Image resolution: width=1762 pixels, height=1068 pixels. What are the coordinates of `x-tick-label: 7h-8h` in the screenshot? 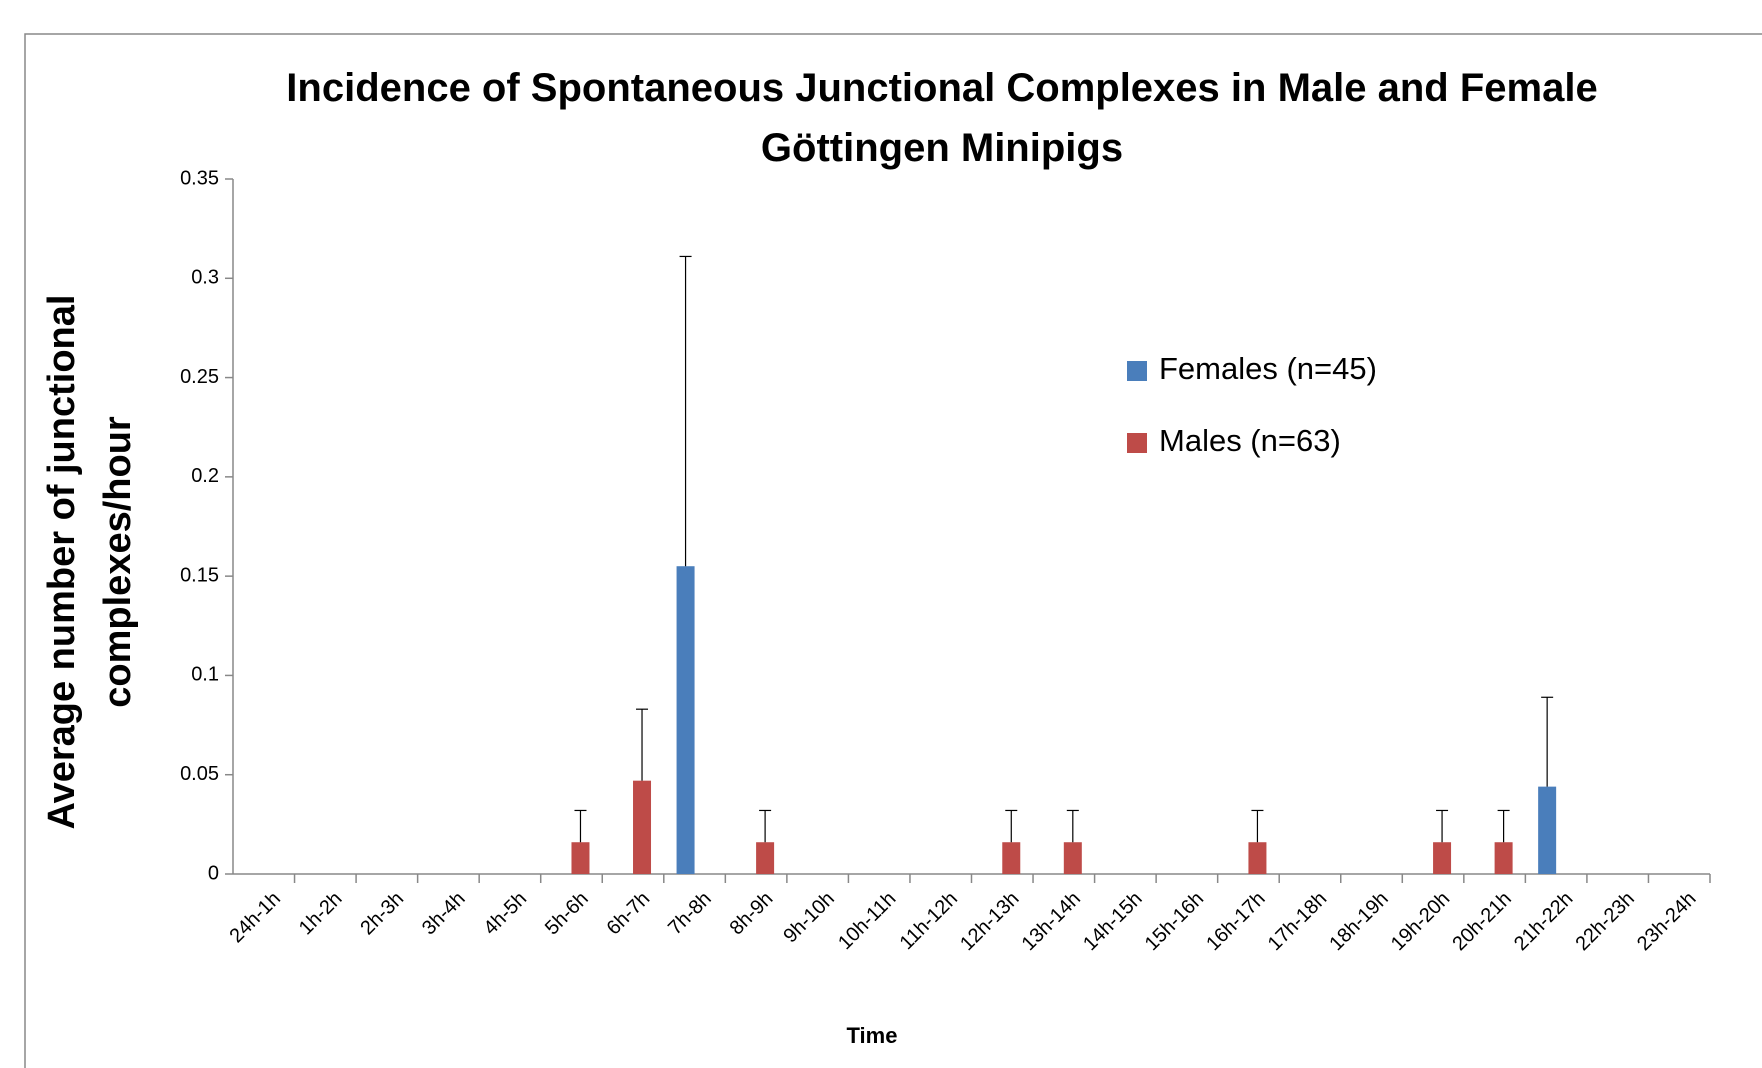 It's located at (690, 914).